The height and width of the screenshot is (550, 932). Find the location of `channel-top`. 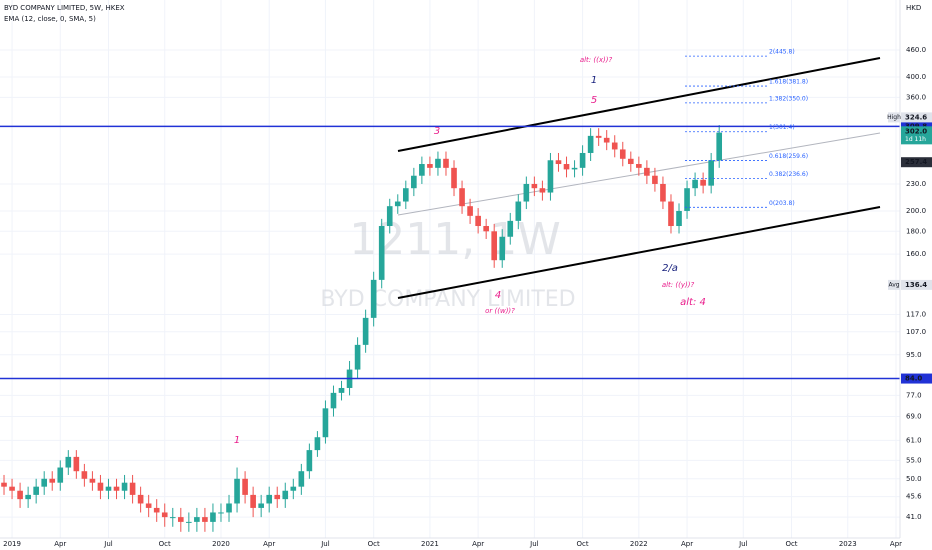

channel-top is located at coordinates (639, 104).